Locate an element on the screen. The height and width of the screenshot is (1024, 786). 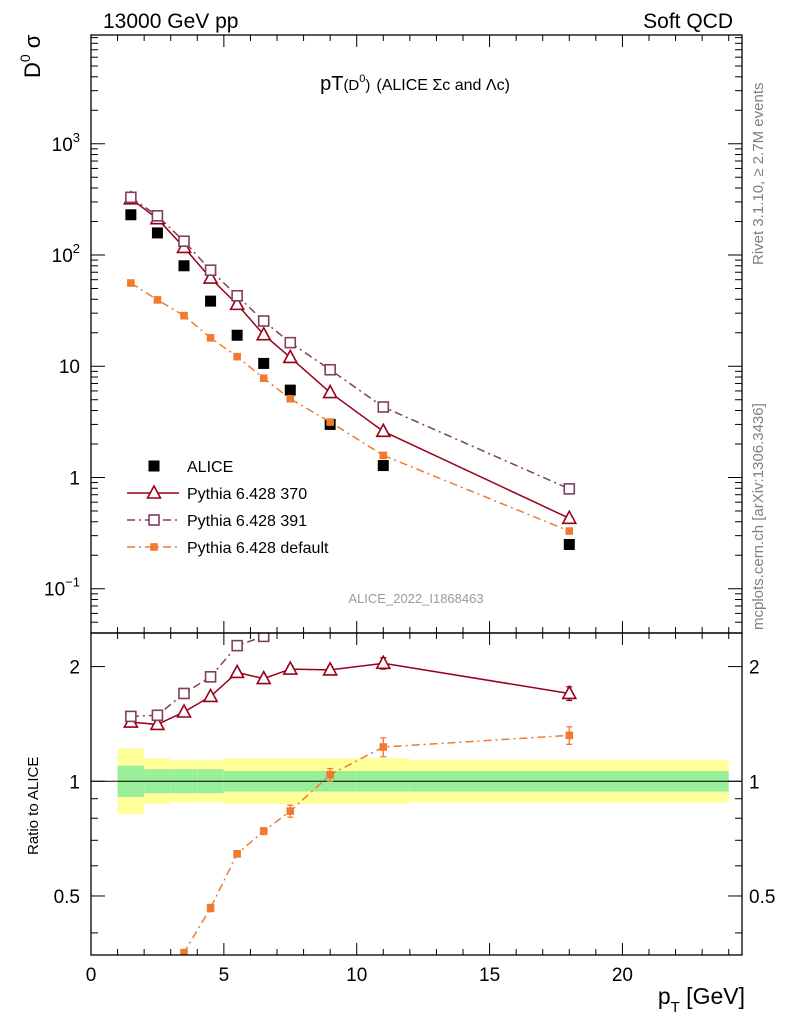
legend-label: Pythia 6.428 default is located at coordinates (258, 548).